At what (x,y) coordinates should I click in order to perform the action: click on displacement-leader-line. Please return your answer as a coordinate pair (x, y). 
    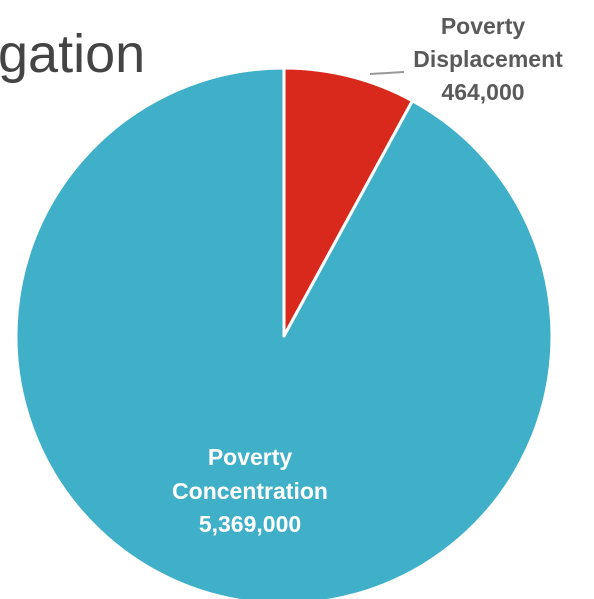
    Looking at the image, I should click on (387, 73).